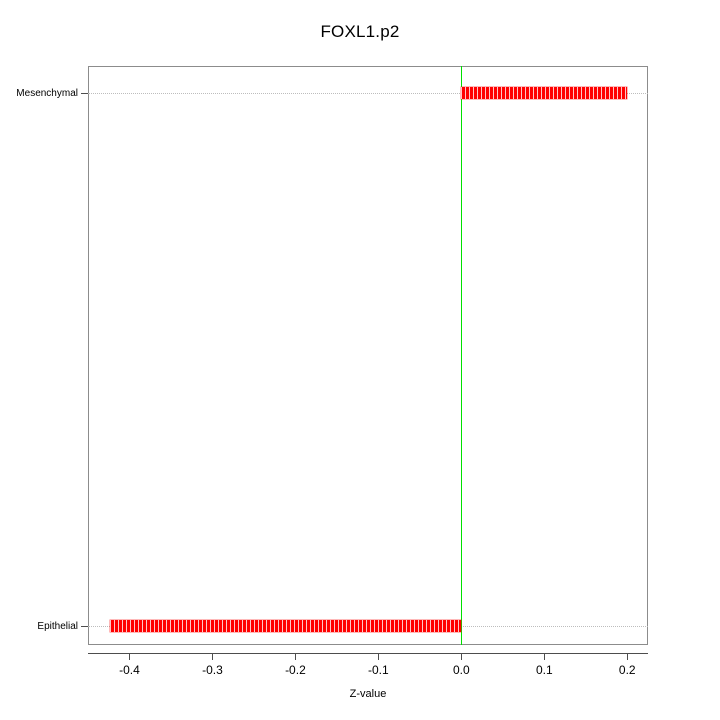 The width and height of the screenshot is (720, 720). What do you see at coordinates (627, 670) in the screenshot?
I see `x-axis-tick-label-6: 0.2` at bounding box center [627, 670].